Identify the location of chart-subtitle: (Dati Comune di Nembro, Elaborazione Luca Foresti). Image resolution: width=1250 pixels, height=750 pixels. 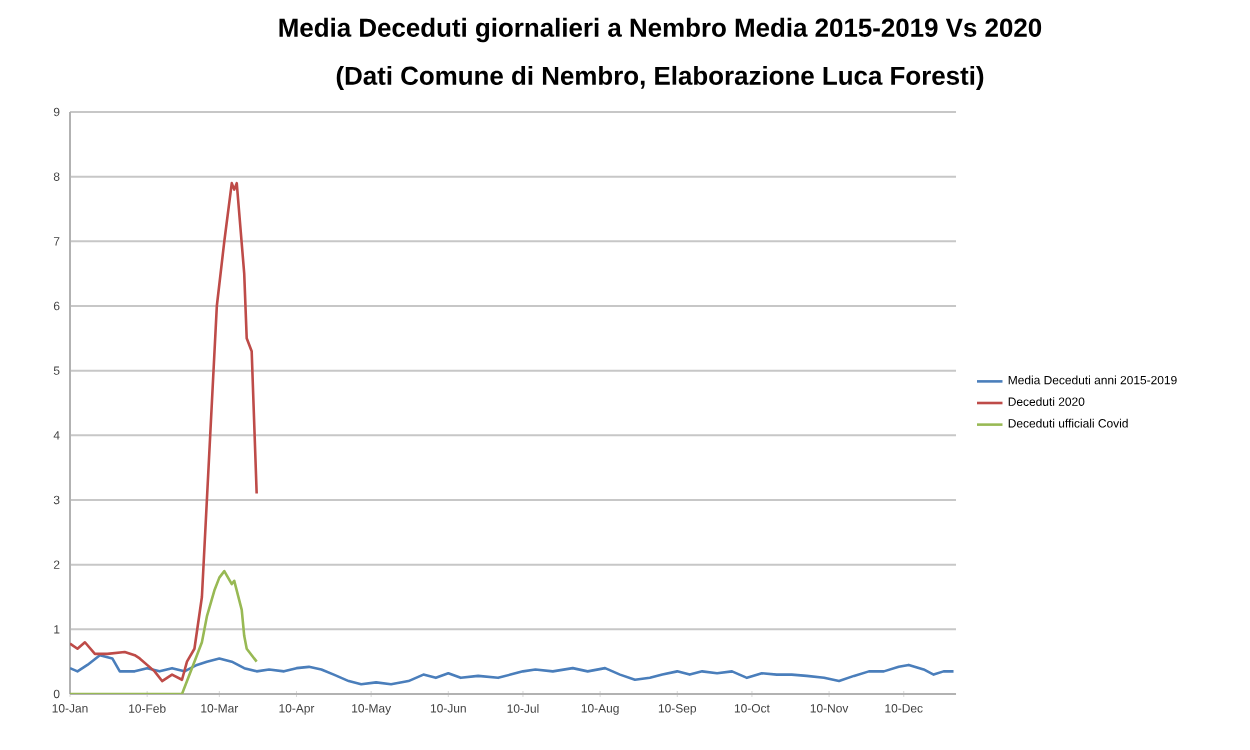
(660, 78).